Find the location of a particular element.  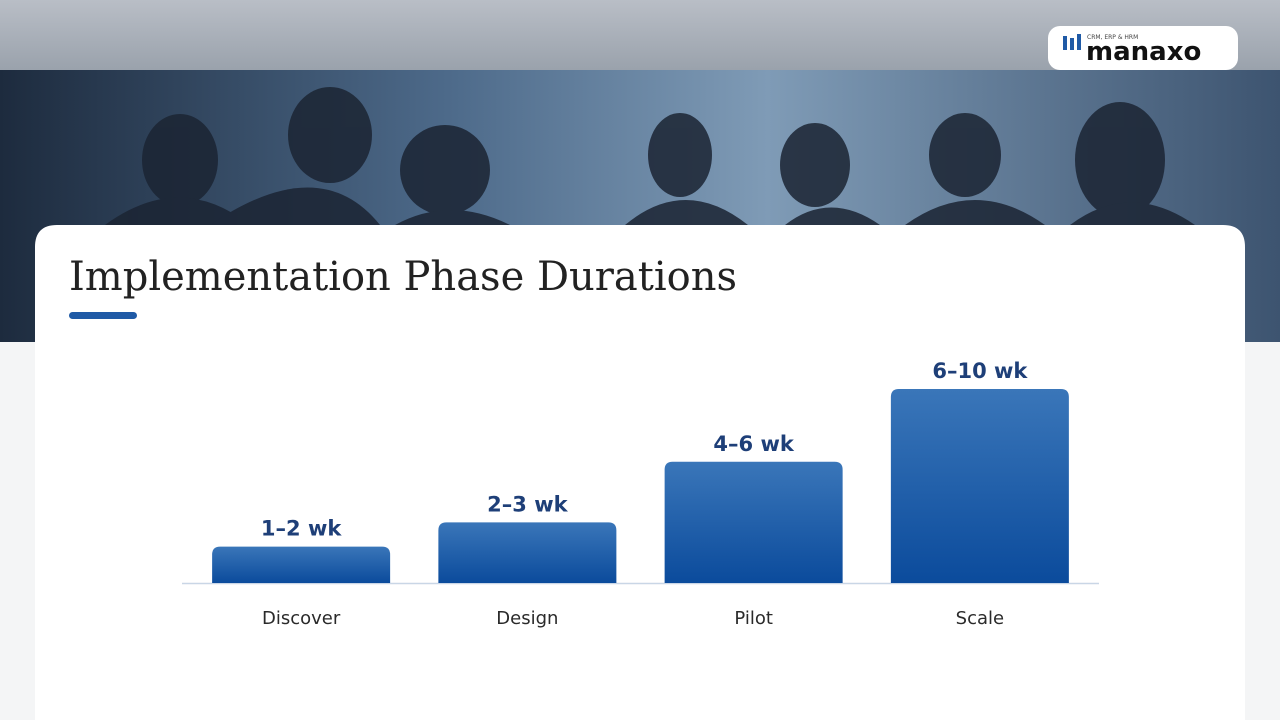

chart-title: Implementation Phase Durations is located at coordinates (403, 277).